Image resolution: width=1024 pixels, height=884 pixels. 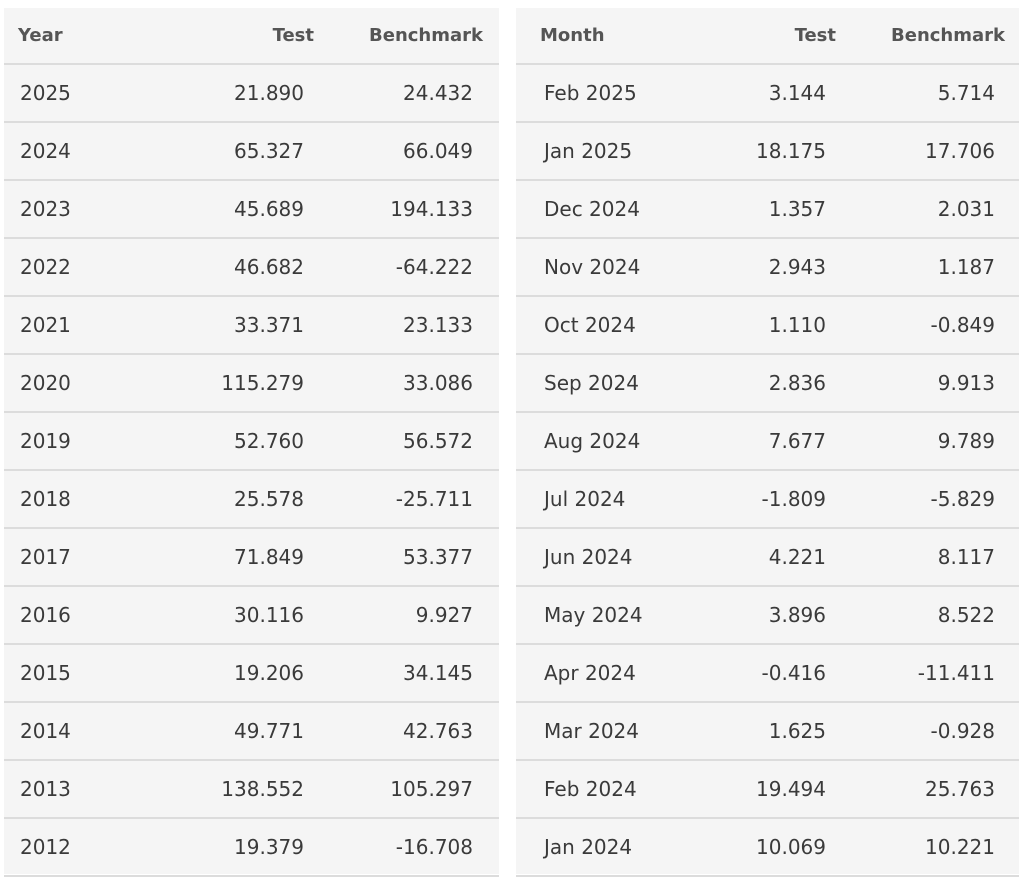 What do you see at coordinates (927, 789) in the screenshot?
I see `benchmark-value: 25.763` at bounding box center [927, 789].